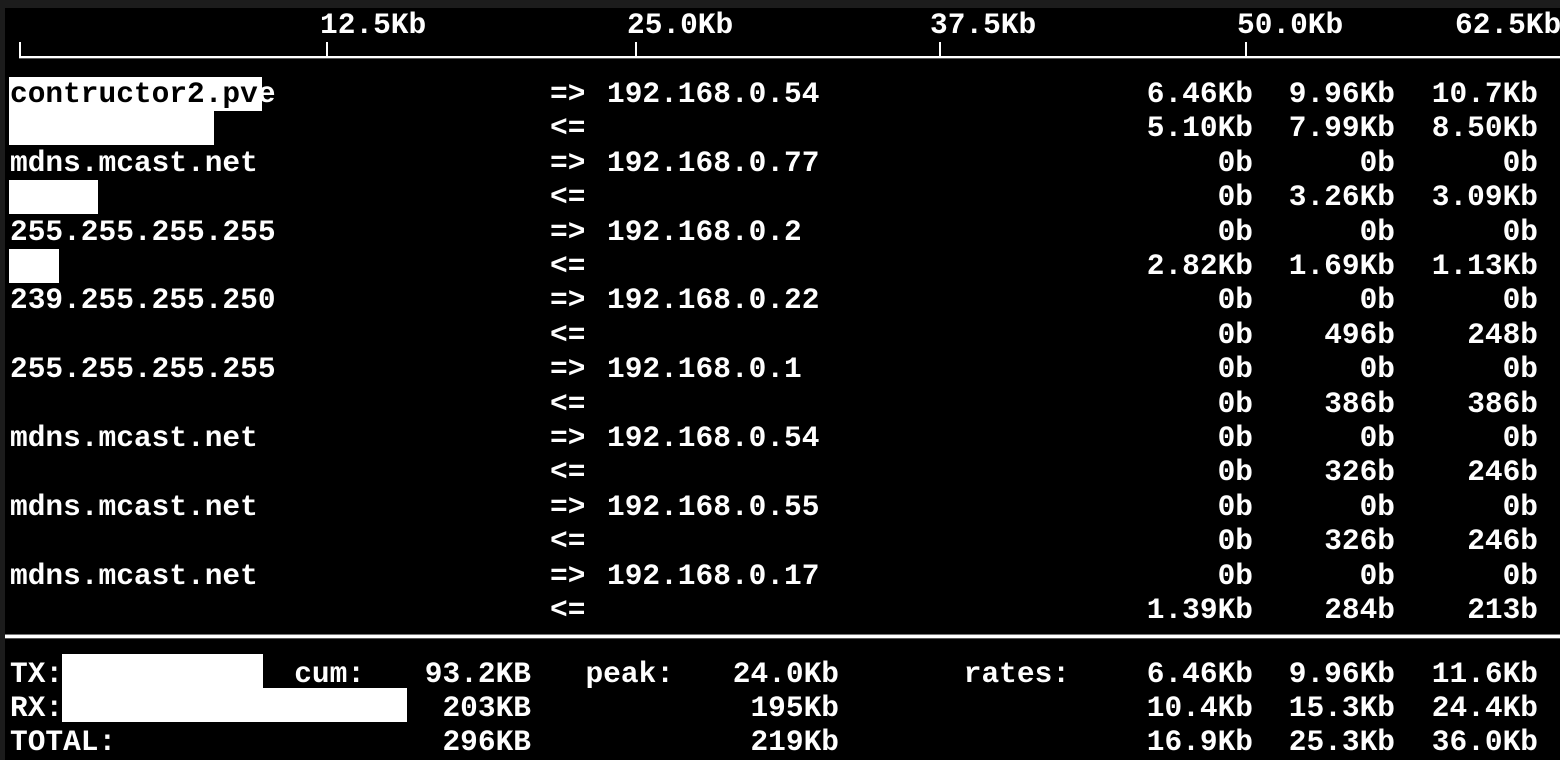 This screenshot has height=760, width=1560. Describe the element at coordinates (1341, 674) in the screenshot. I see `tx-rate-10s: 9.96Kb` at that location.